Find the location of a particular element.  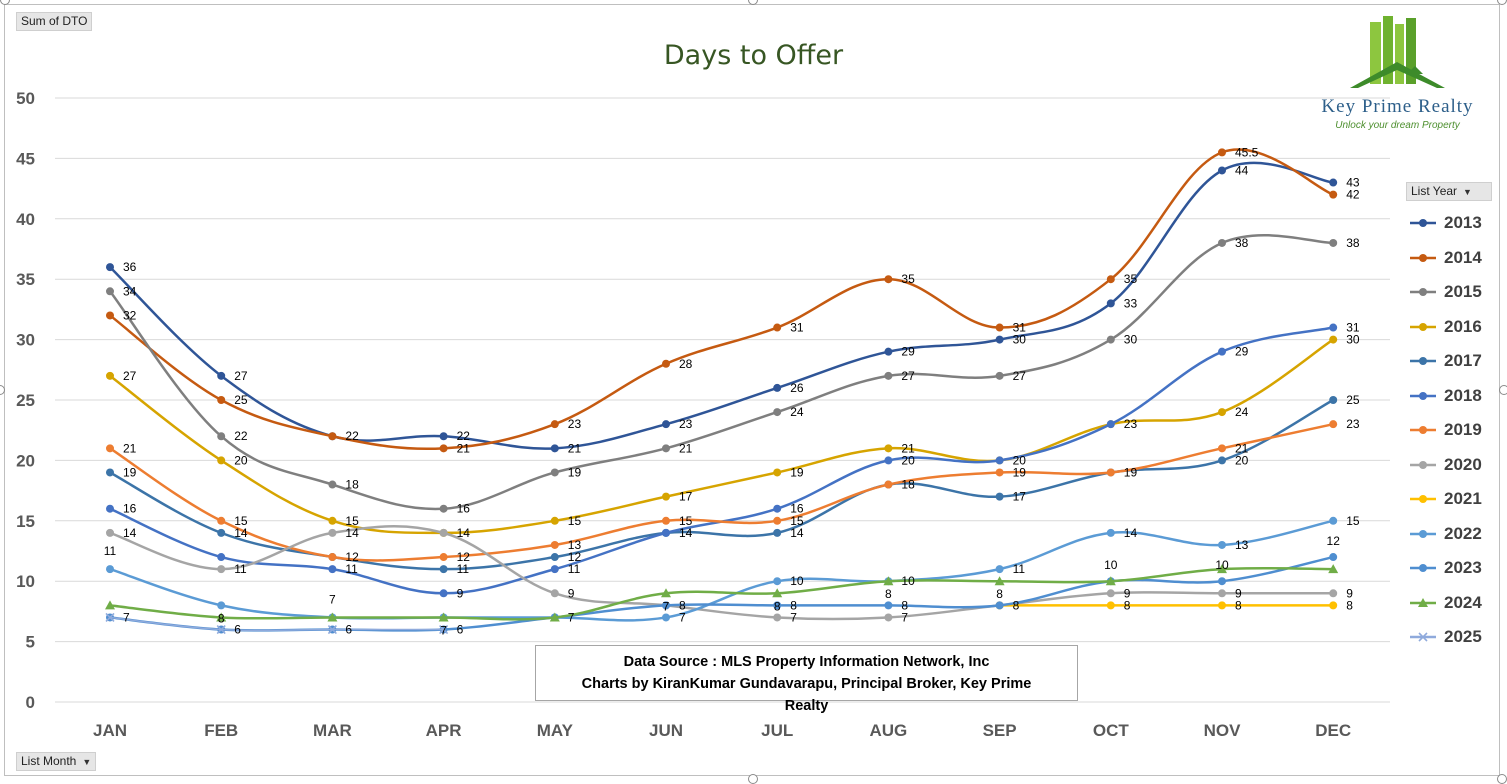

dropdown-arrow-icon: ▼ is located at coordinates (1467, 192).